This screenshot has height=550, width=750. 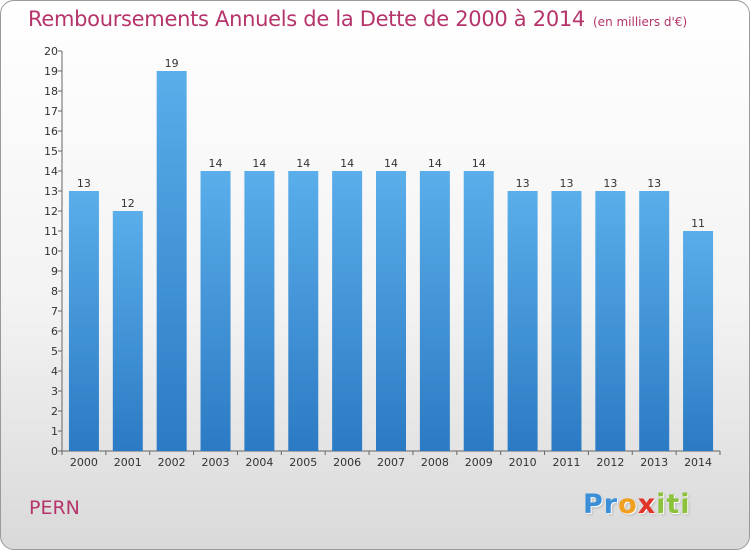 What do you see at coordinates (347, 163) in the screenshot?
I see `value-label-2006: 14` at bounding box center [347, 163].